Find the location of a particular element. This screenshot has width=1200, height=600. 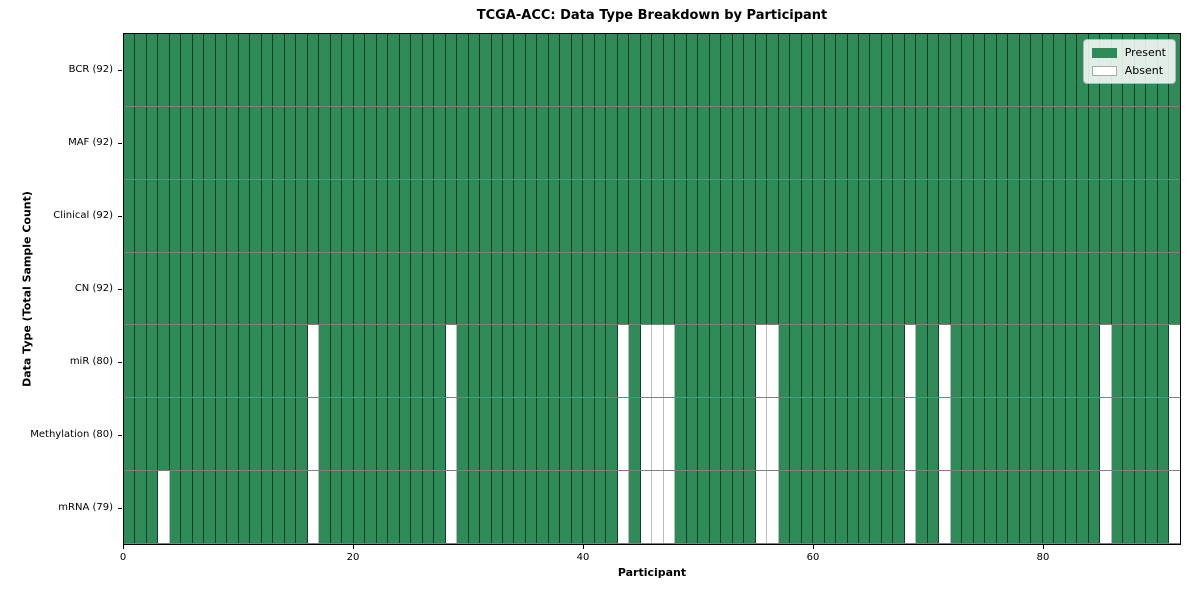

legend-swatch-absent-icon is located at coordinates (1104, 70).